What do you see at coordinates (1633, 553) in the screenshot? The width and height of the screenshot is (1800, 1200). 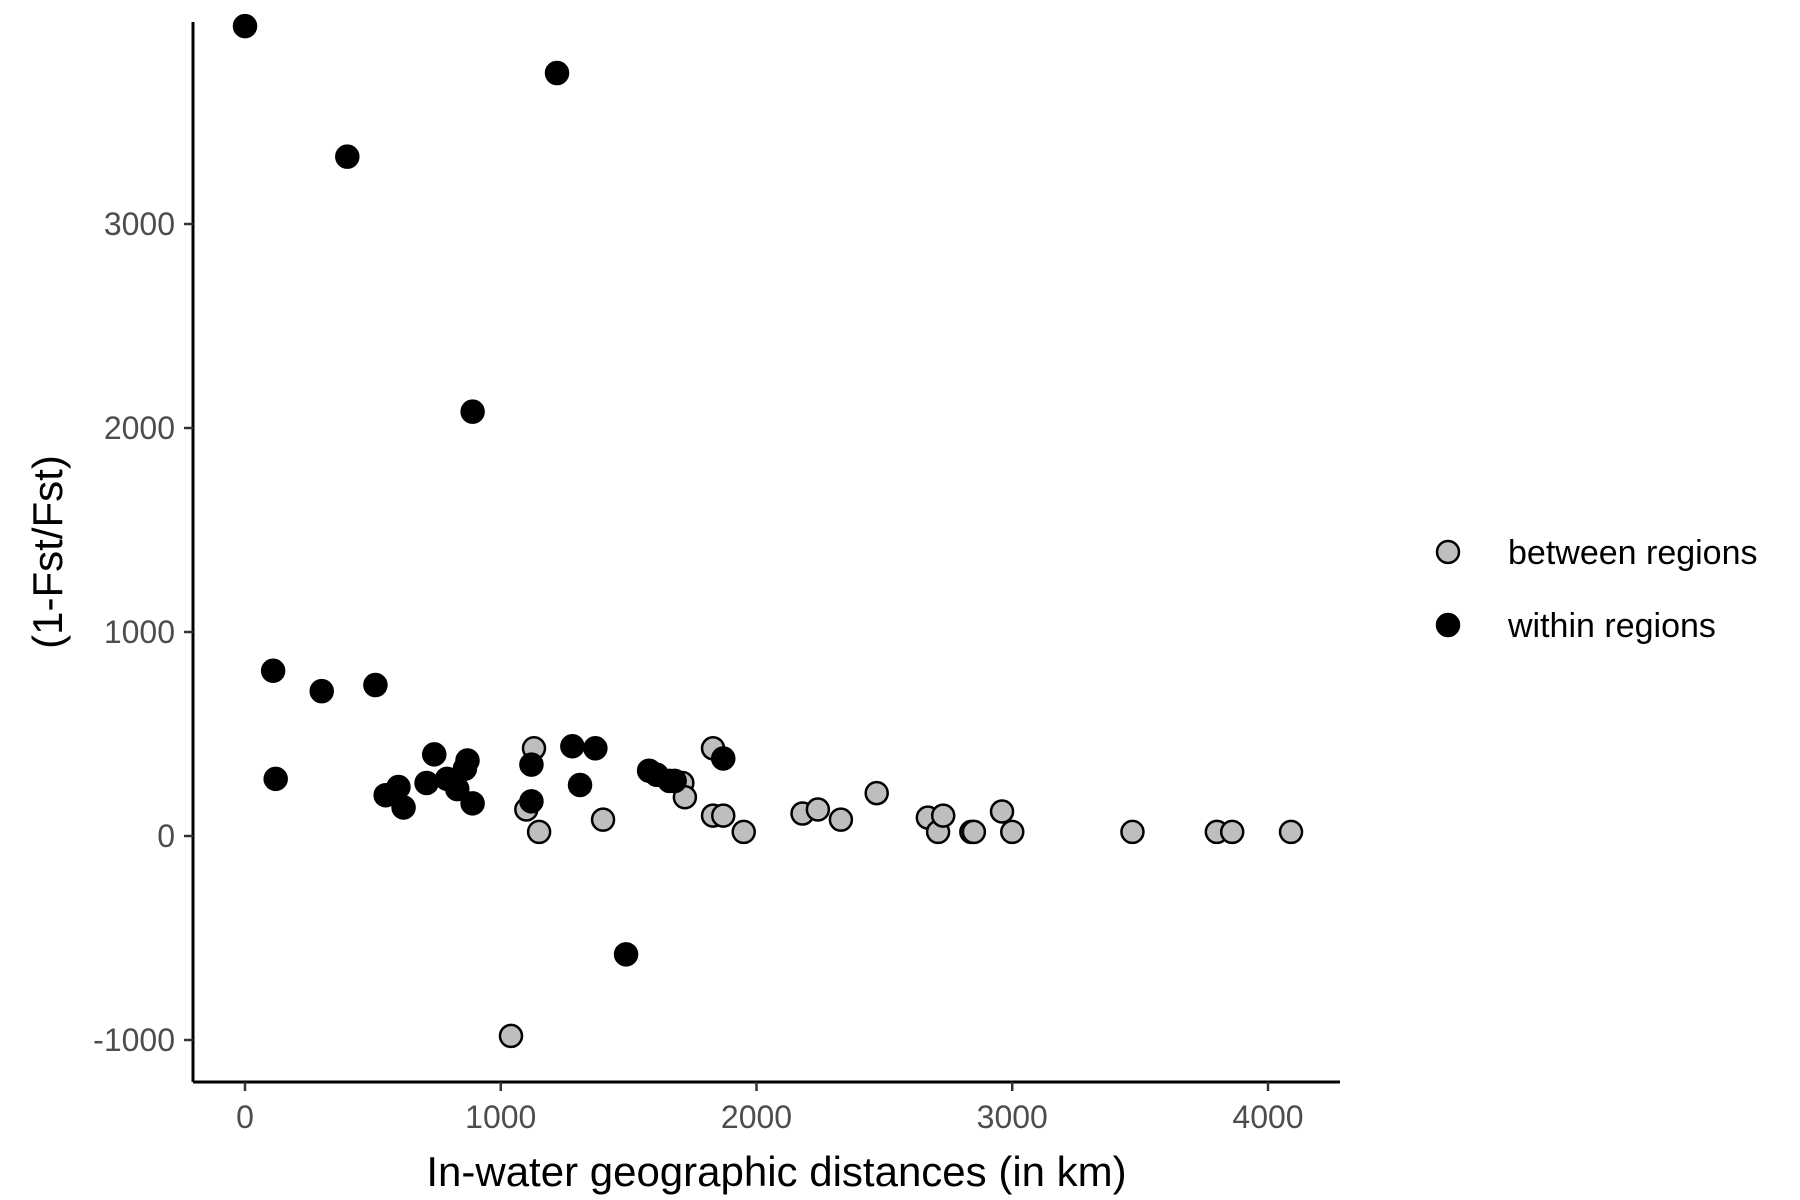 I see `legend-label: between regions` at bounding box center [1633, 553].